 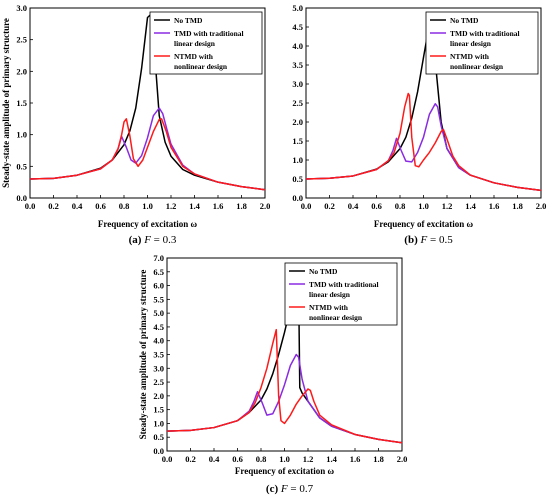 What do you see at coordinates (158, 258) in the screenshot?
I see `y-tick-label: 7.0` at bounding box center [158, 258].